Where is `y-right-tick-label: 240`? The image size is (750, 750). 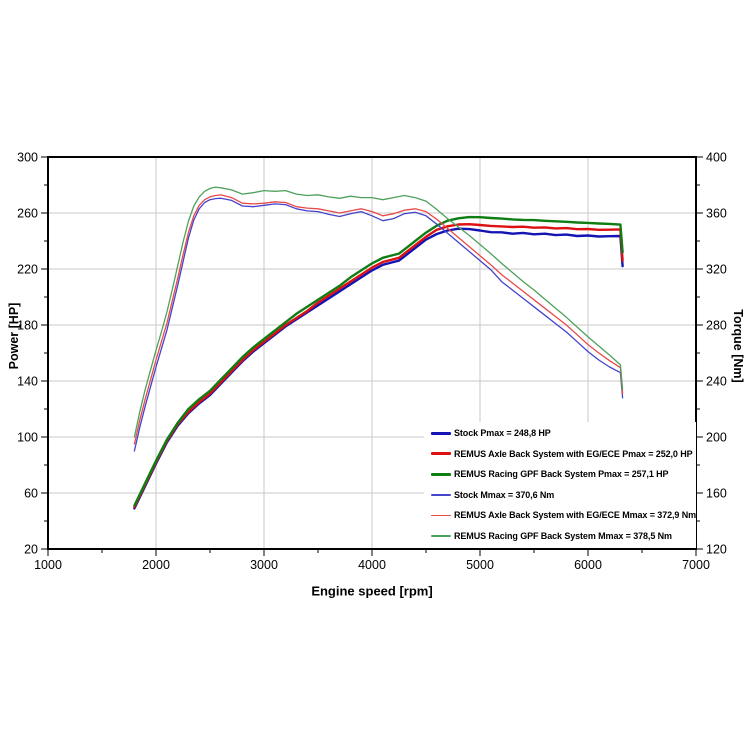
y-right-tick-label: 240 is located at coordinates (716, 382).